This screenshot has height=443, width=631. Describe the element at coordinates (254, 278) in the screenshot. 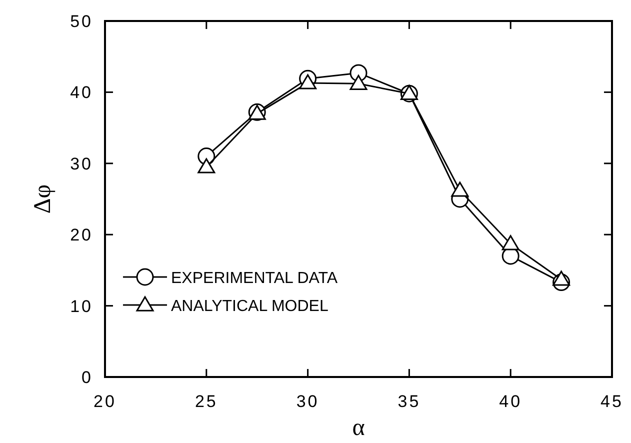

I see `legend-label: EXPERIMENTAL DATA` at that location.